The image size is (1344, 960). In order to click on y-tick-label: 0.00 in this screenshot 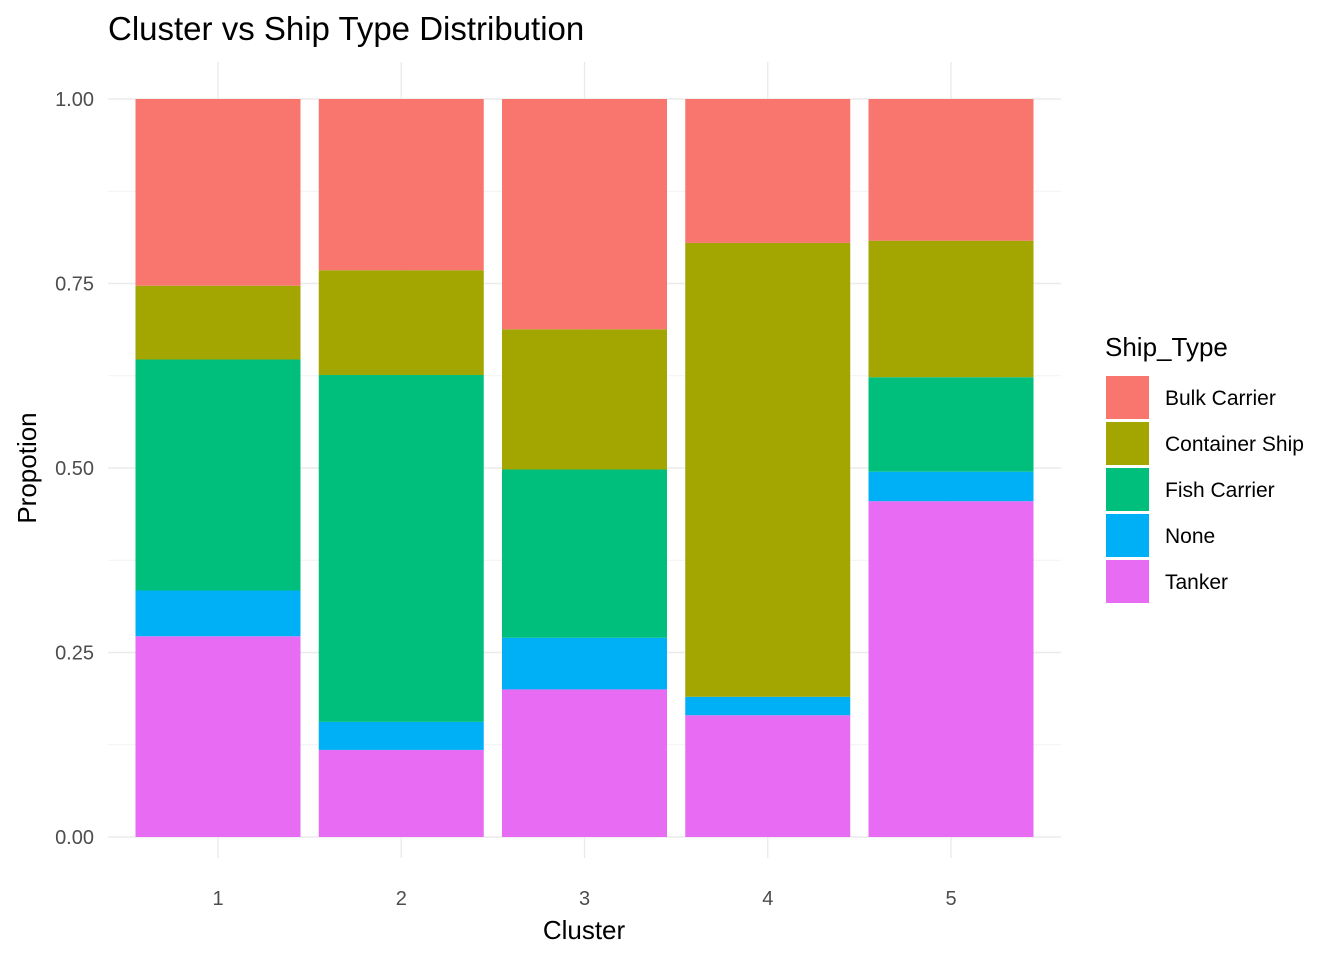, I will do `click(74, 838)`.